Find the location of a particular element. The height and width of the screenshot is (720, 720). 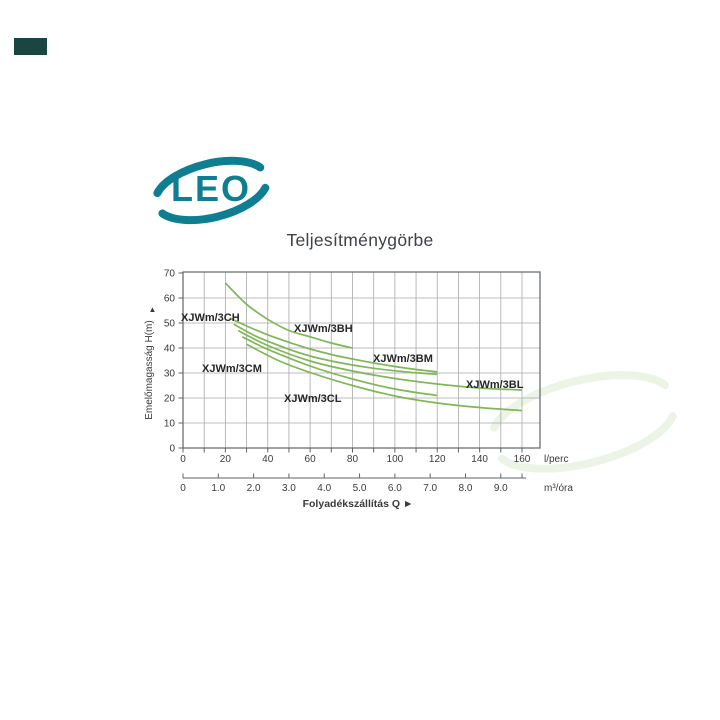

logo-text: LEO is located at coordinates (211, 188).